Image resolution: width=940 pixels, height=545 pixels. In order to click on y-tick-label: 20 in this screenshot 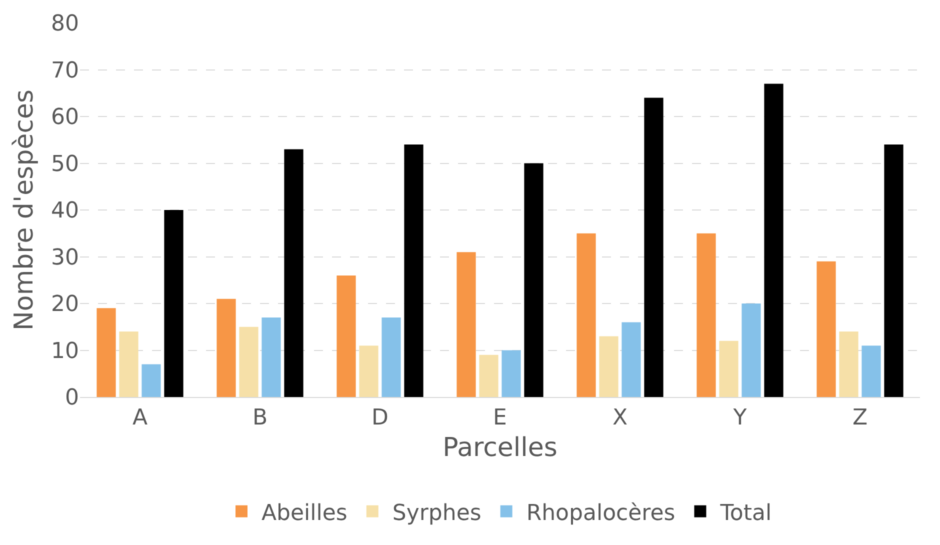, I will do `click(65, 305)`.